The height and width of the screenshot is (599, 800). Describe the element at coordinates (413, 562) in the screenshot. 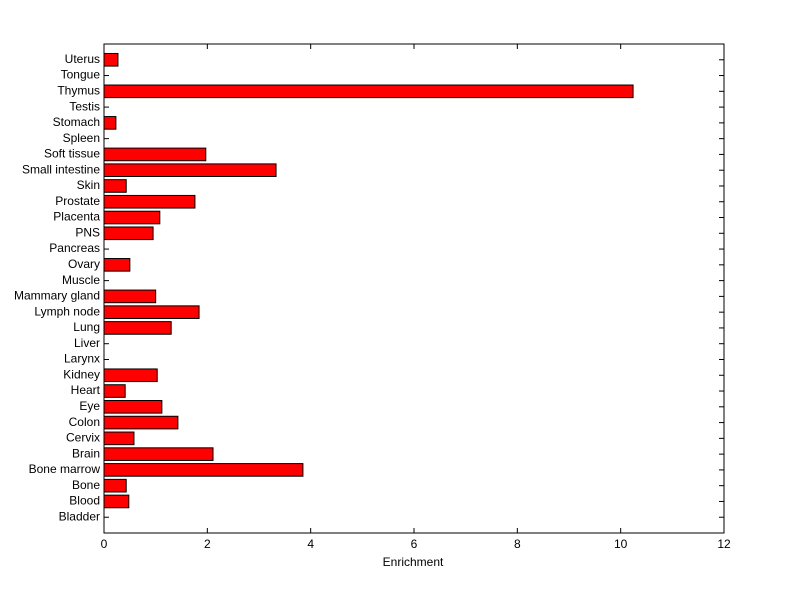

I see `x-axis-label: Enrichment` at that location.